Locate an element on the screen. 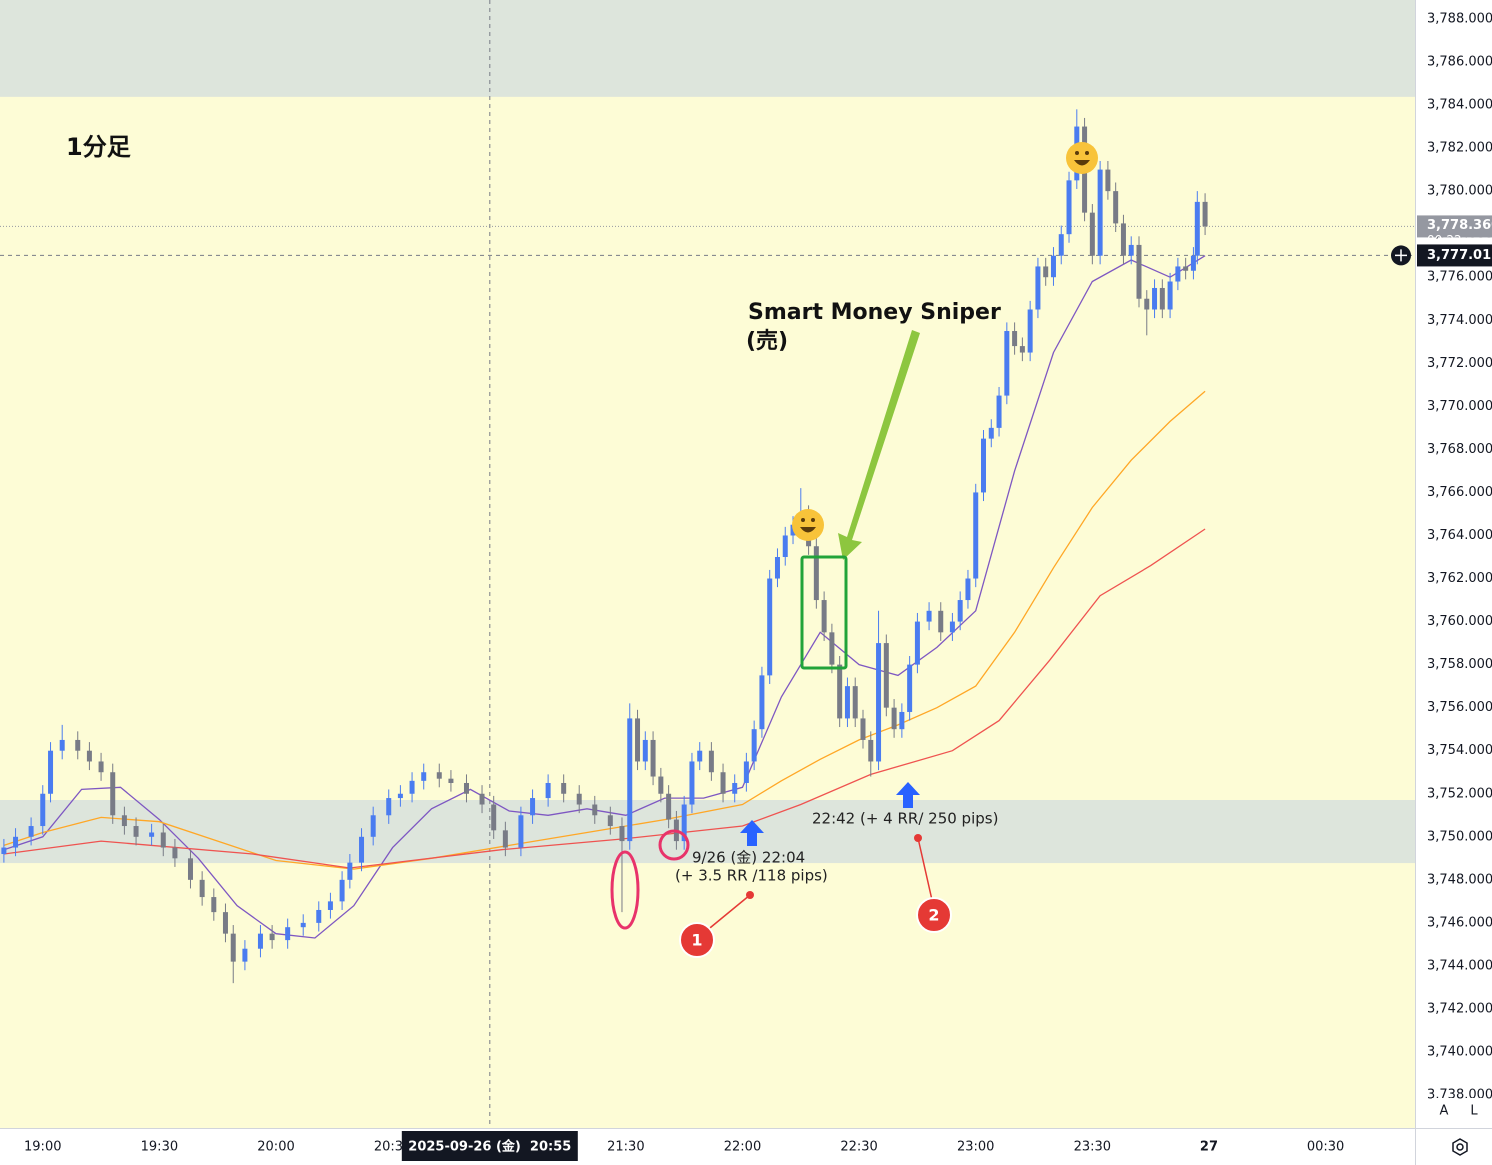 This screenshot has width=1492, height=1165. last-price-box is located at coordinates (1454, 226).